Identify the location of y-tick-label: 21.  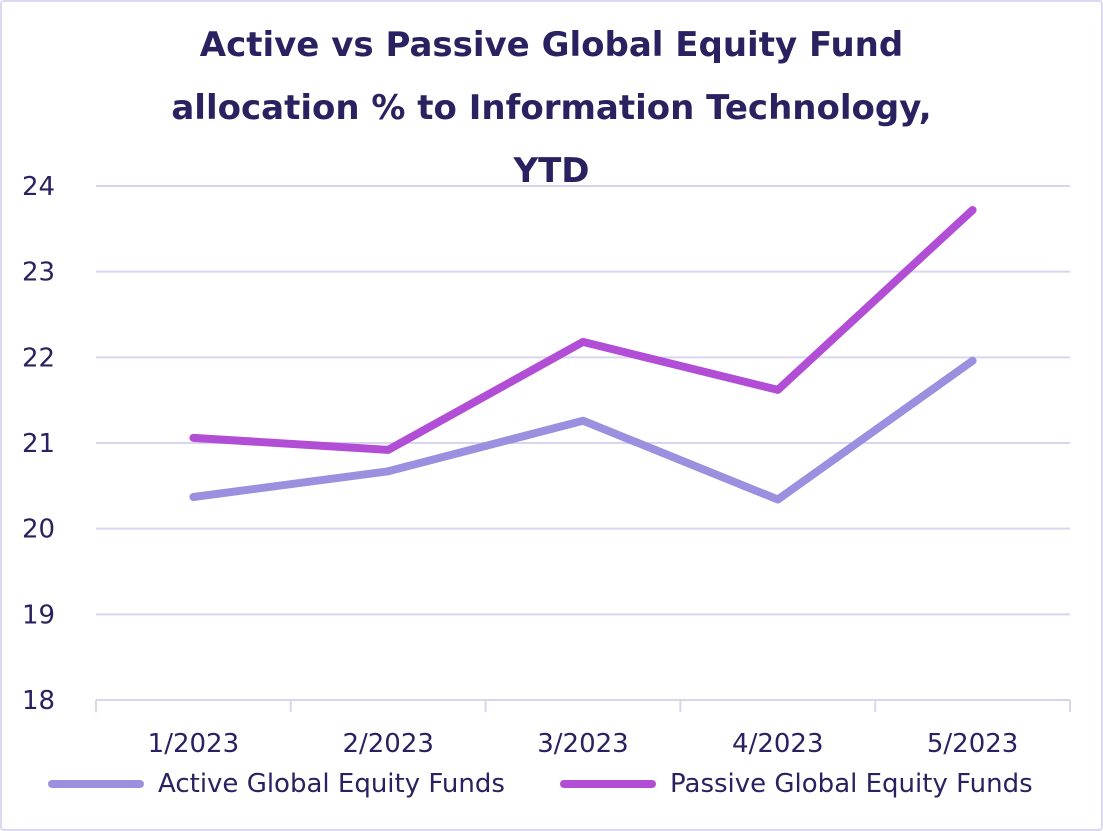
(38, 444).